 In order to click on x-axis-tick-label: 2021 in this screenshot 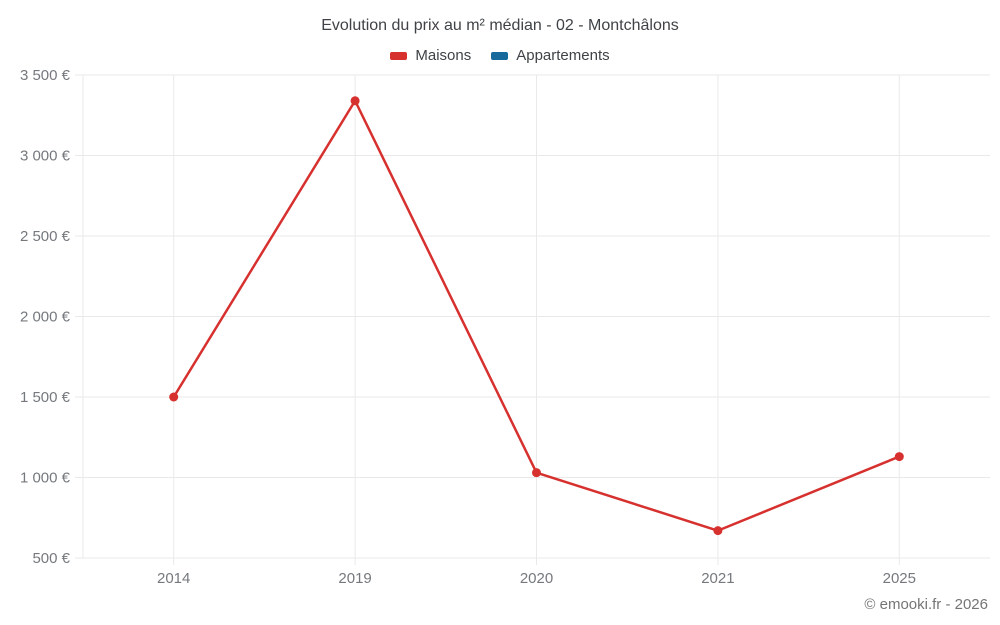, I will do `click(717, 578)`.